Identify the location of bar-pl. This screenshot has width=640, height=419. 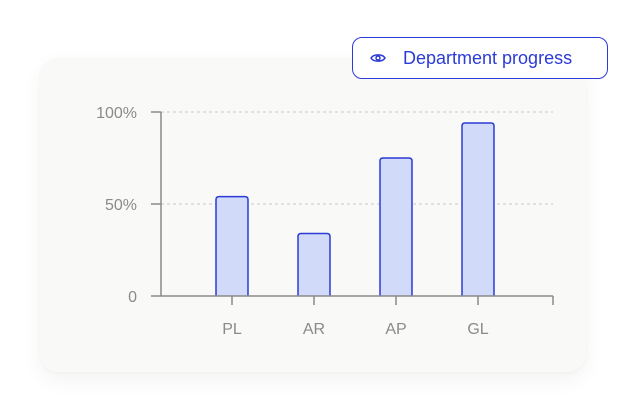
(232, 245).